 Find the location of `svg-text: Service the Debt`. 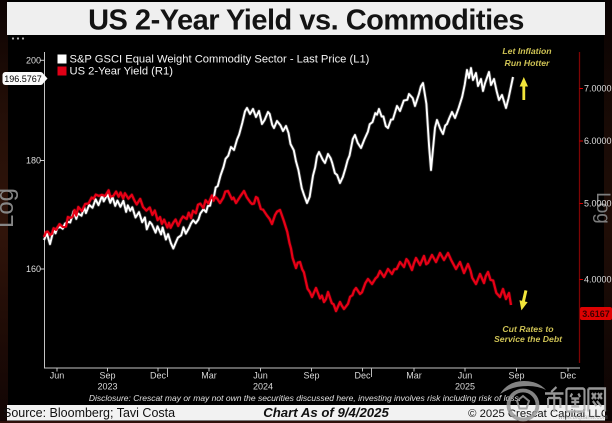

svg-text: Service the Debt is located at coordinates (528, 339).